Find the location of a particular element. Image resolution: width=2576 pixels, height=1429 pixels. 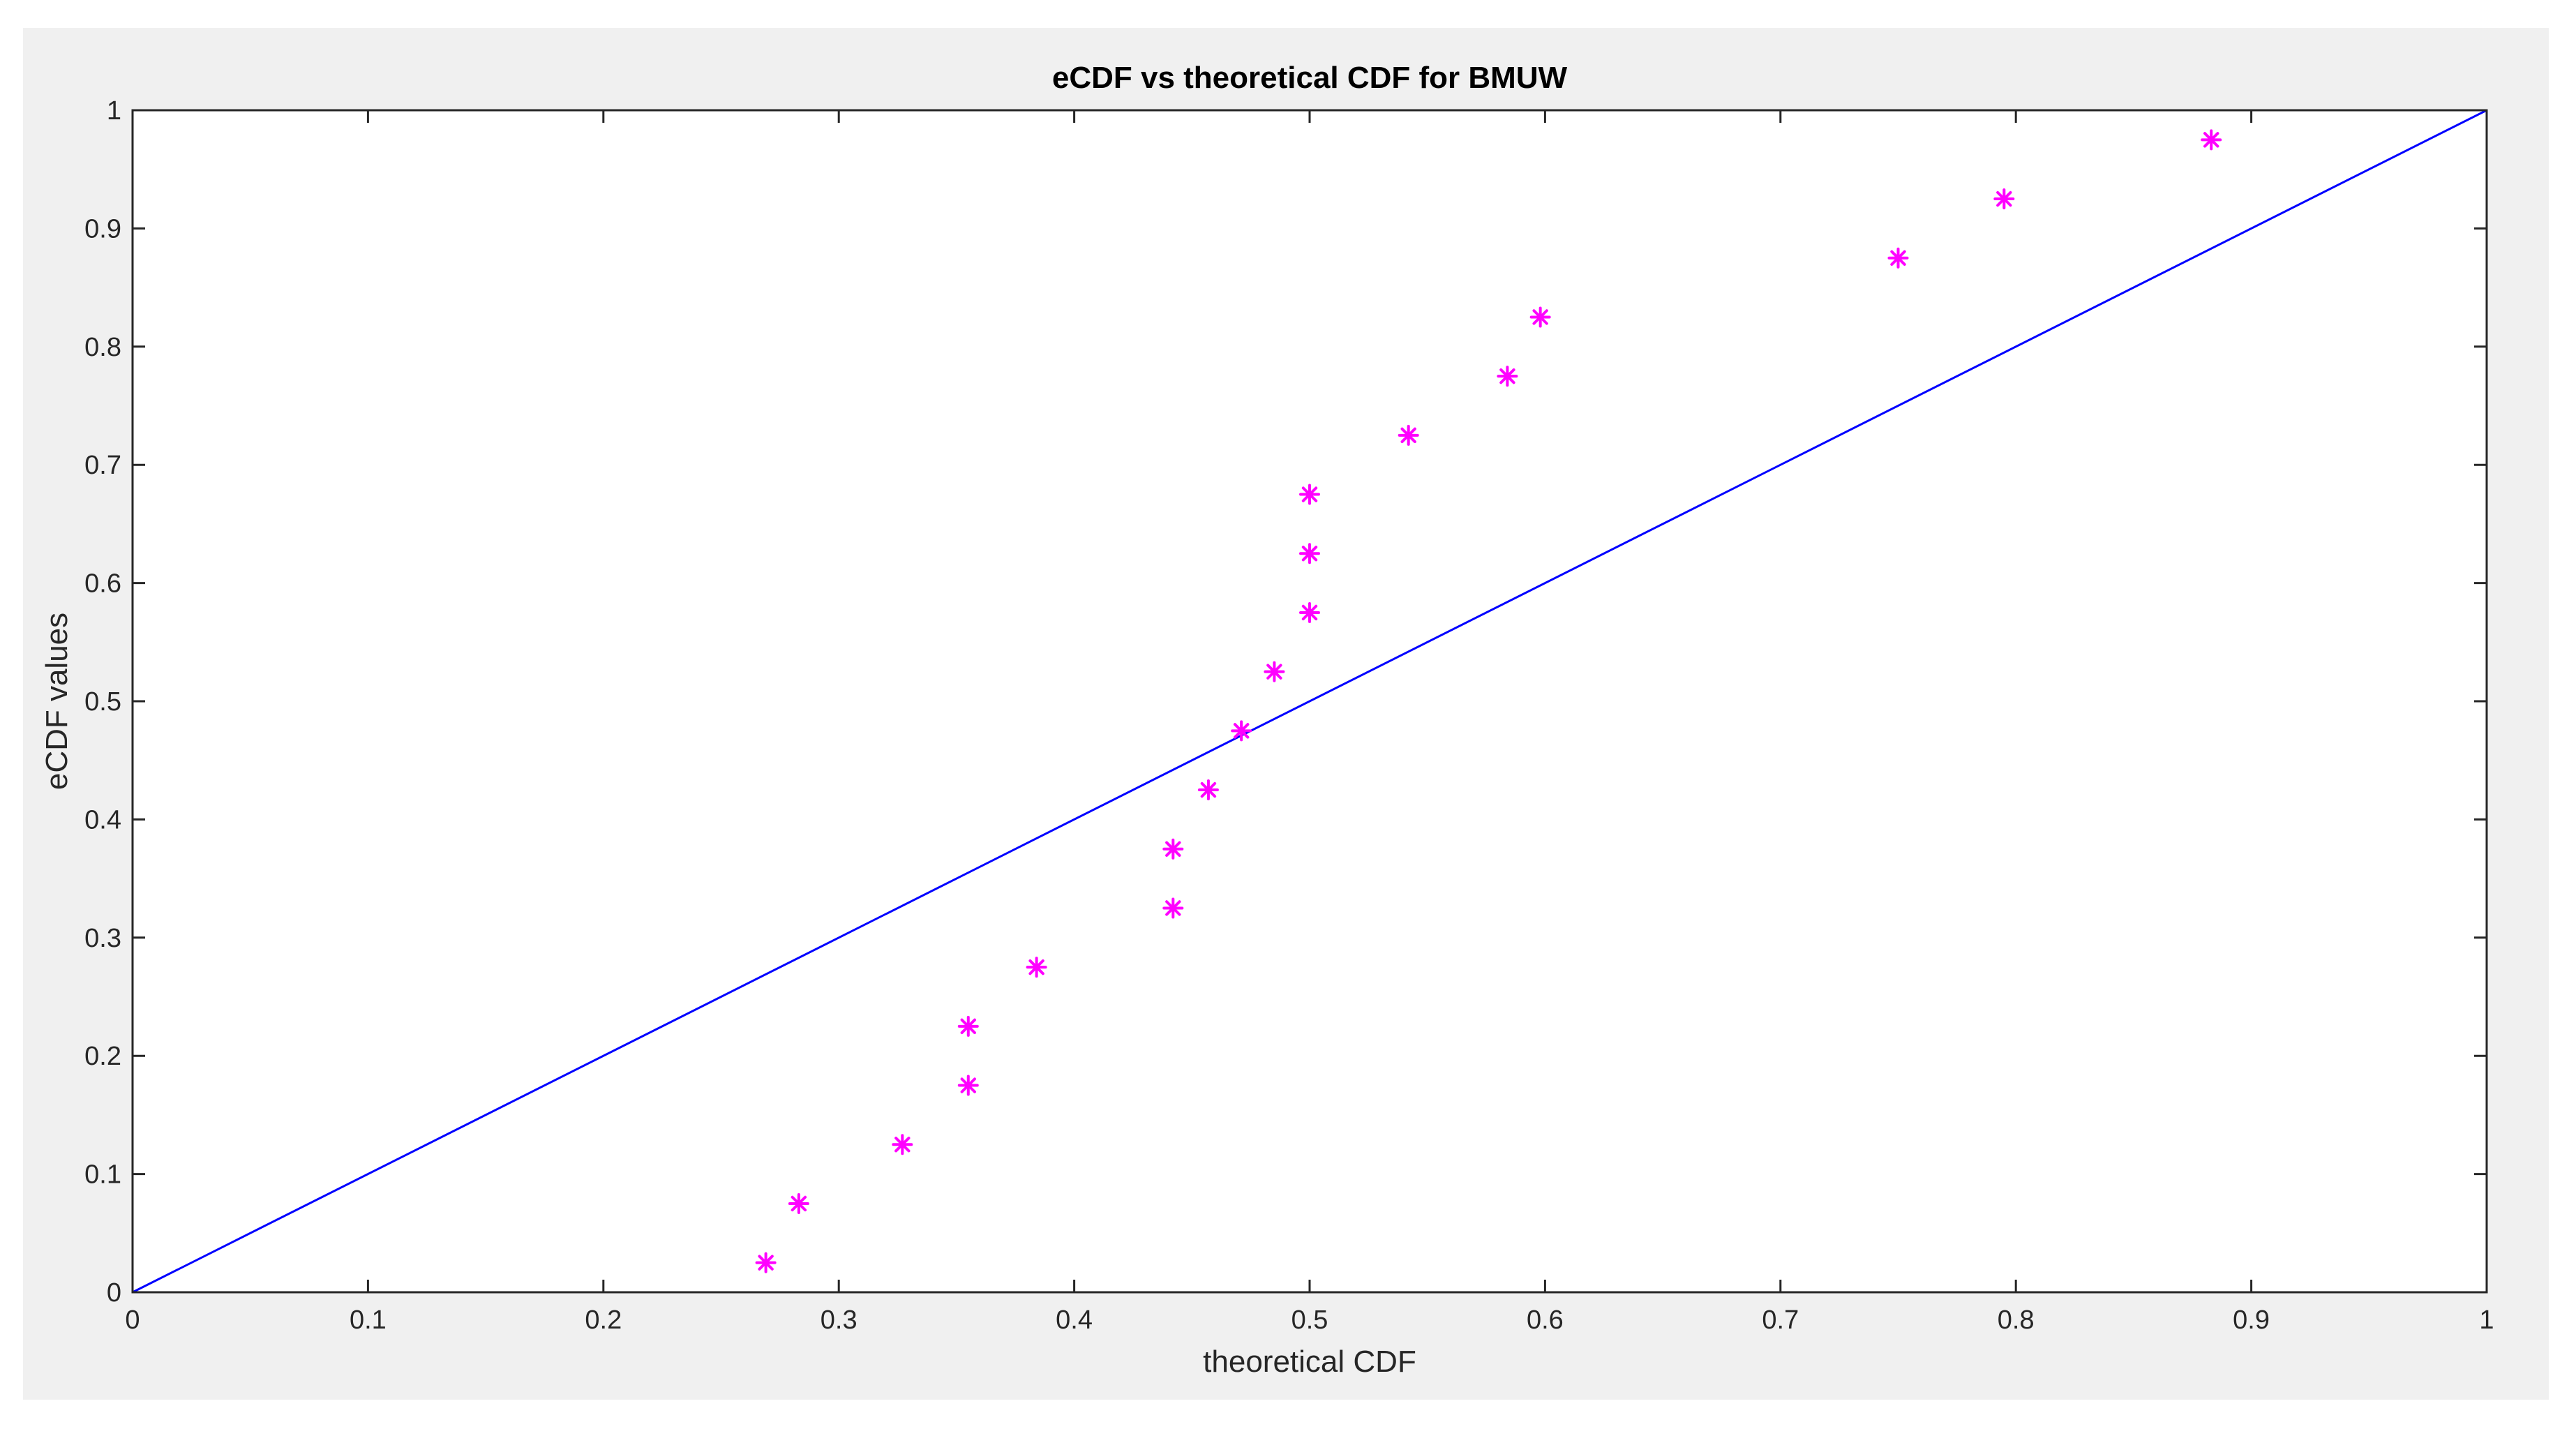

x-tick-label: 0.4 is located at coordinates (1074, 1320).